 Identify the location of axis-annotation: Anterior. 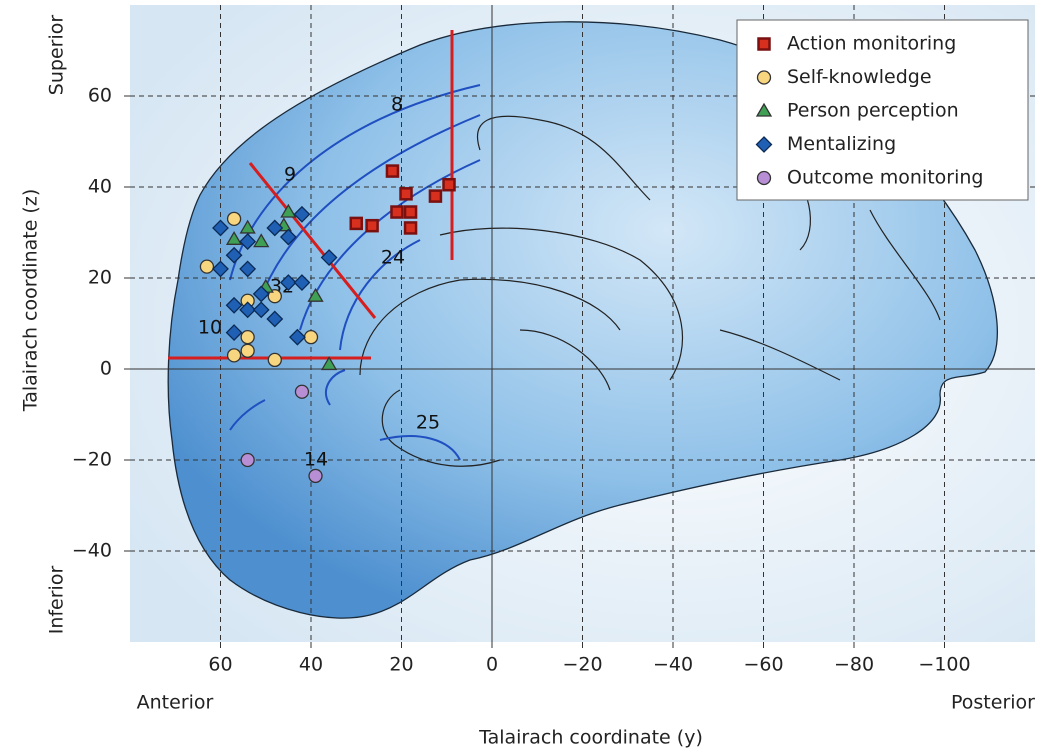
(175, 703).